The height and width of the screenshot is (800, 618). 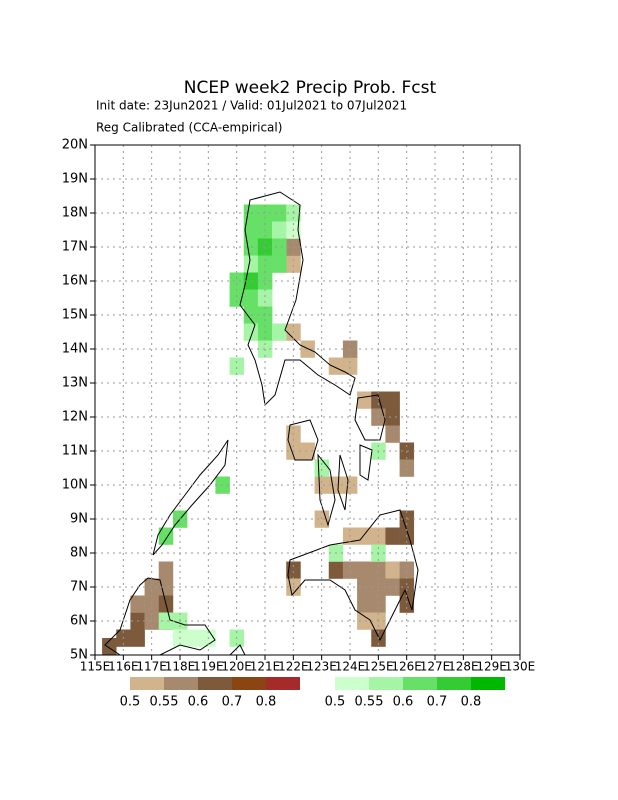 I want to click on chart-title: NCEP week2 Precip Prob. Fcst, so click(x=310, y=88).